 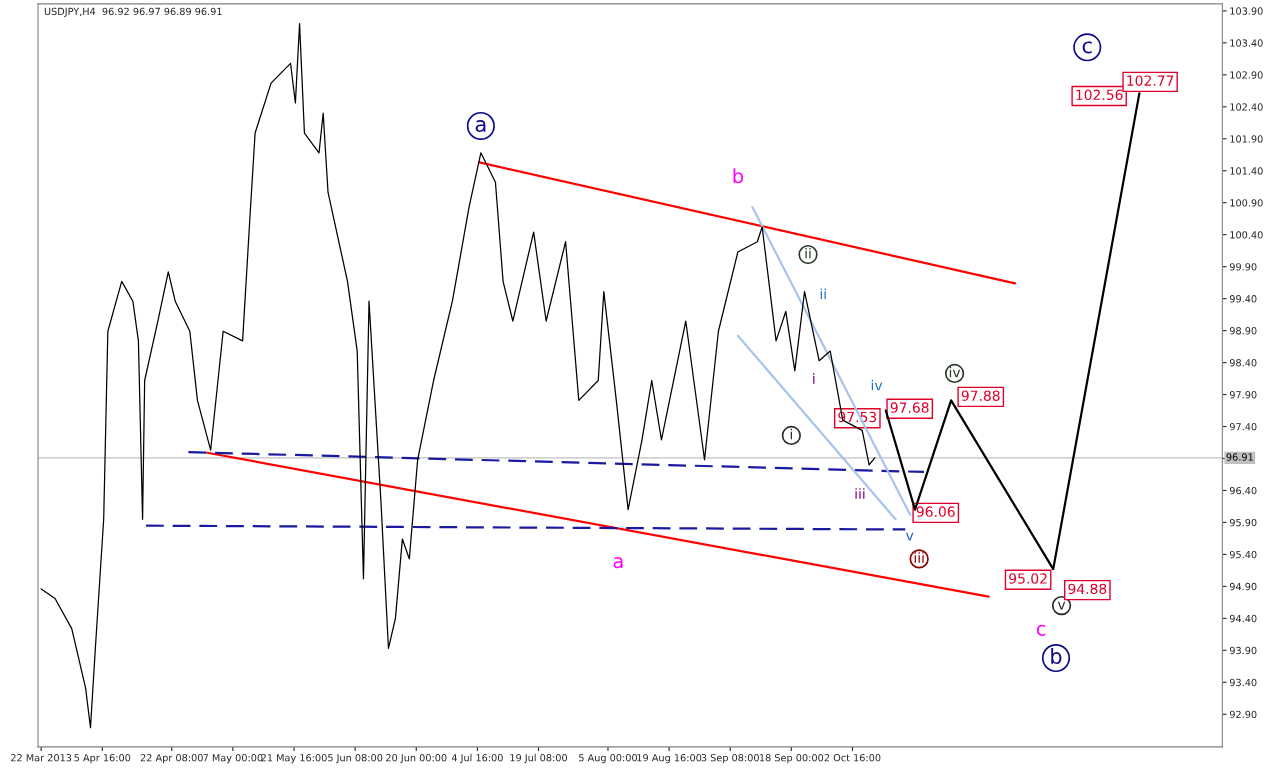 What do you see at coordinates (852, 758) in the screenshot?
I see `x-tick-label: 2 Oct 16:00` at bounding box center [852, 758].